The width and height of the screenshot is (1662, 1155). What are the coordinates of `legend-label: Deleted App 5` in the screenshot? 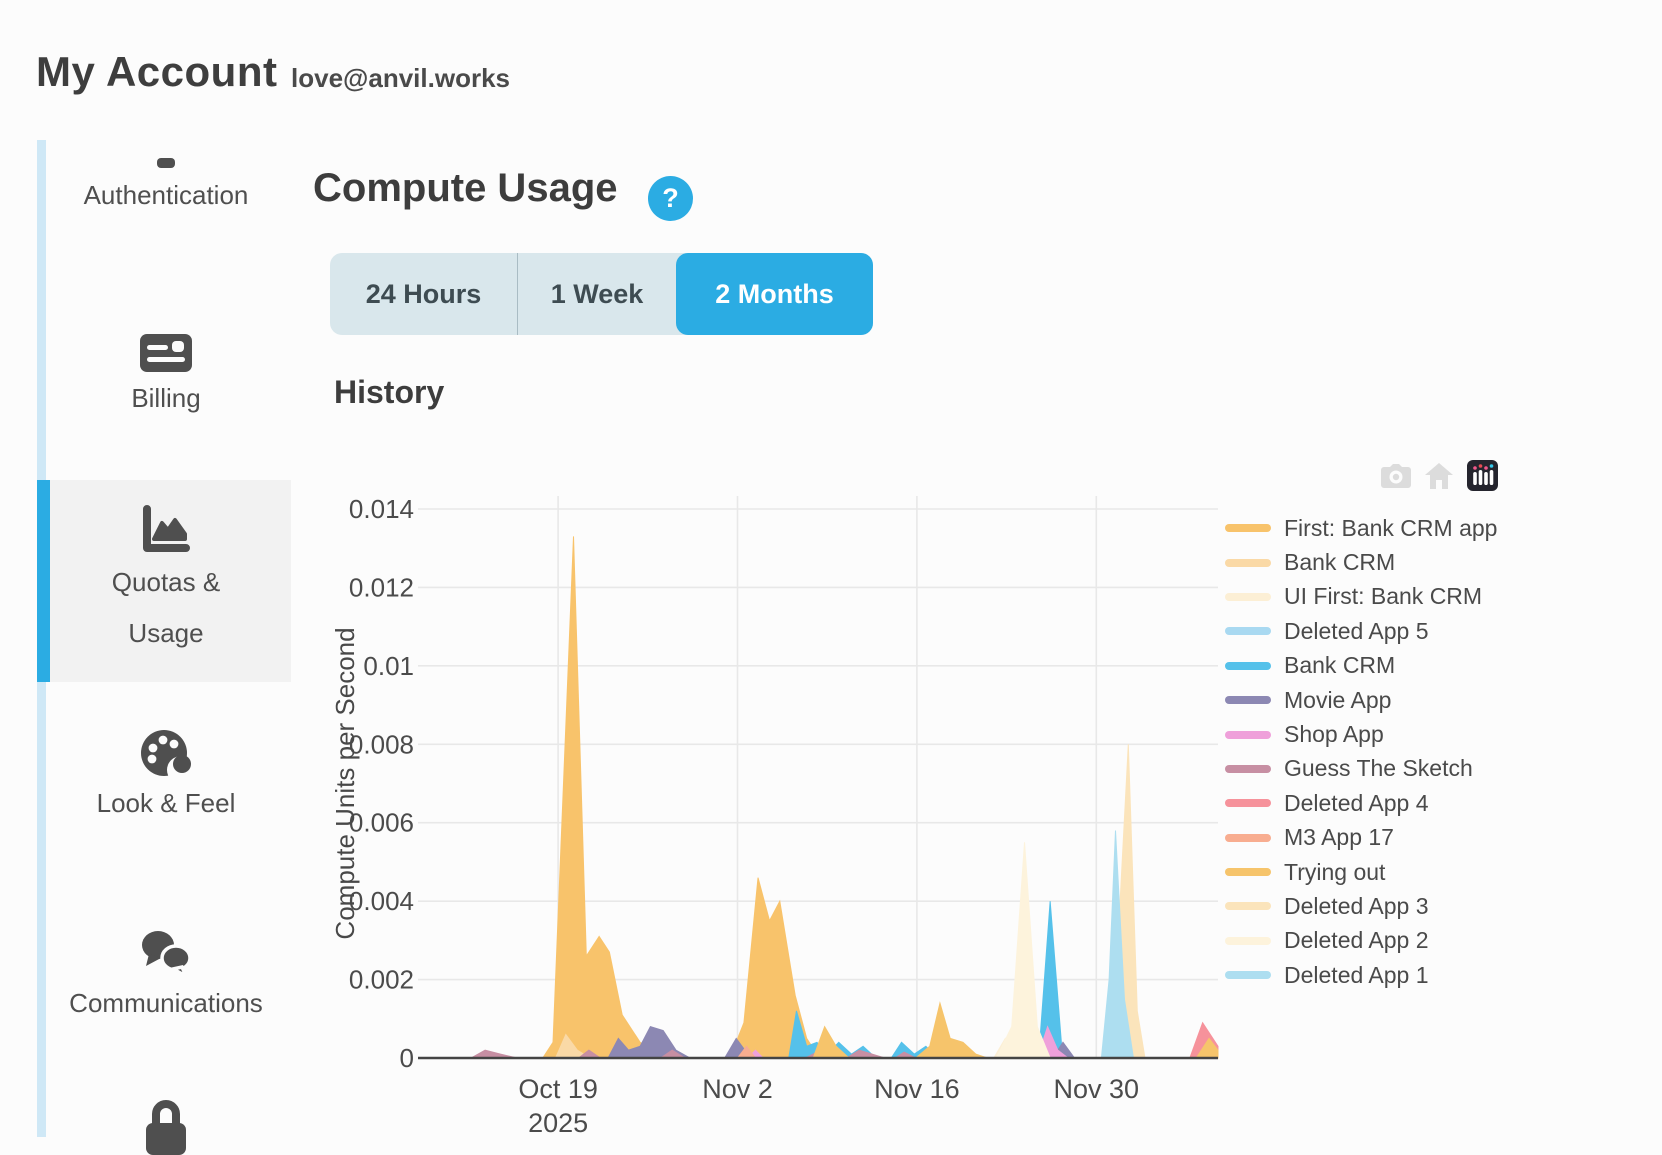 It's located at (1356, 630).